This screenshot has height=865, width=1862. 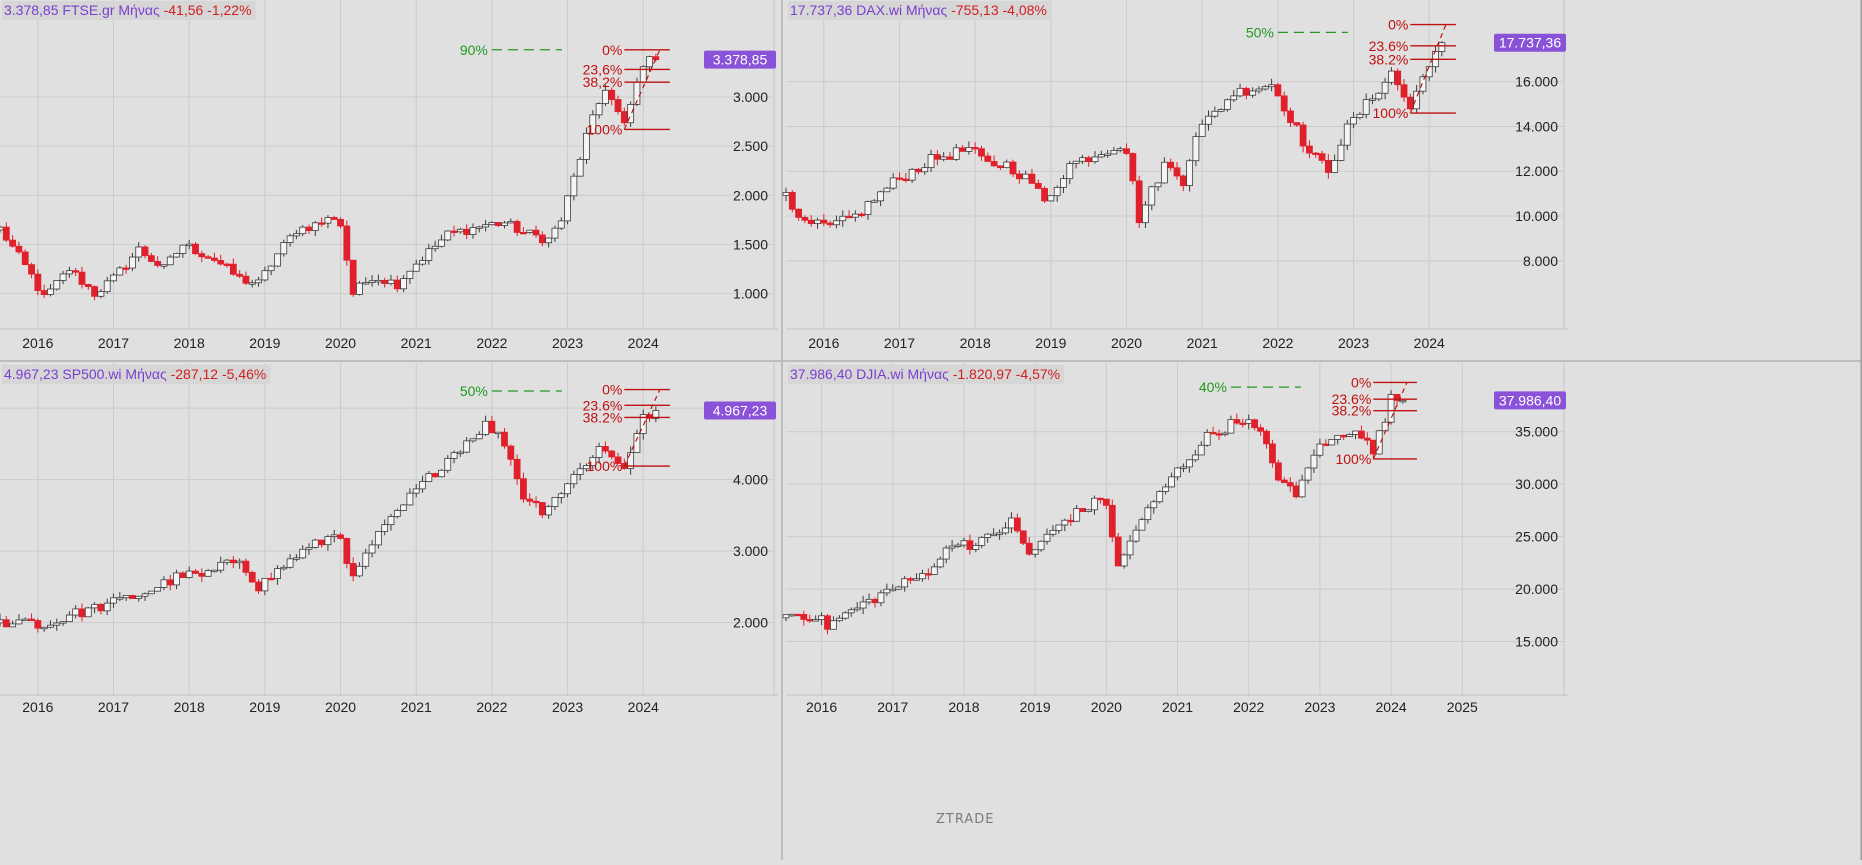 I want to click on y-tick-label: 1.000, so click(x=750, y=294).